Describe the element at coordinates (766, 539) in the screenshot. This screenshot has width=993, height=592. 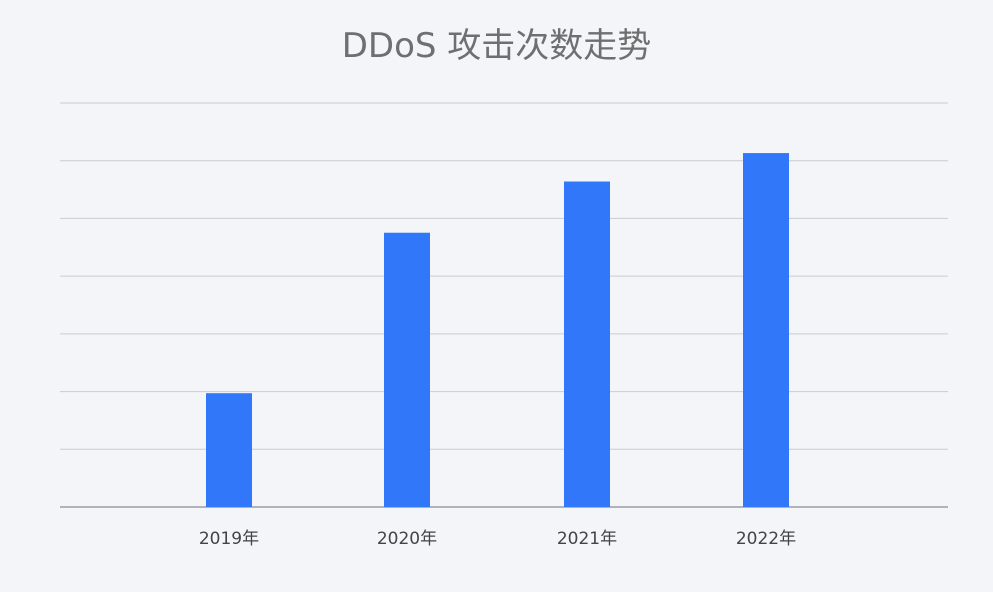
I see `x-tick-label: 2022年` at that location.